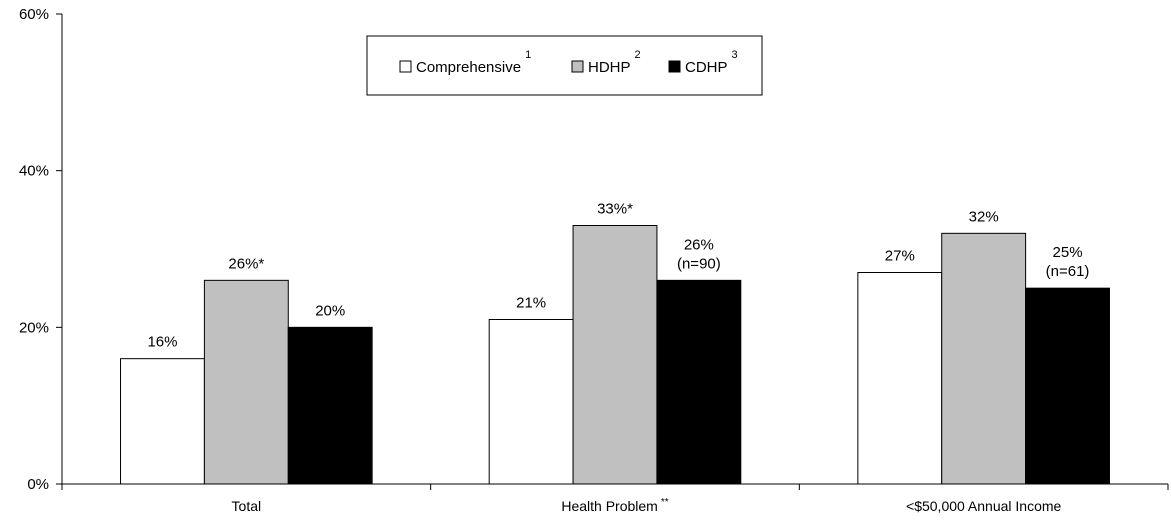 This screenshot has width=1171, height=523. I want to click on data-label: (n=61), so click(1068, 271).